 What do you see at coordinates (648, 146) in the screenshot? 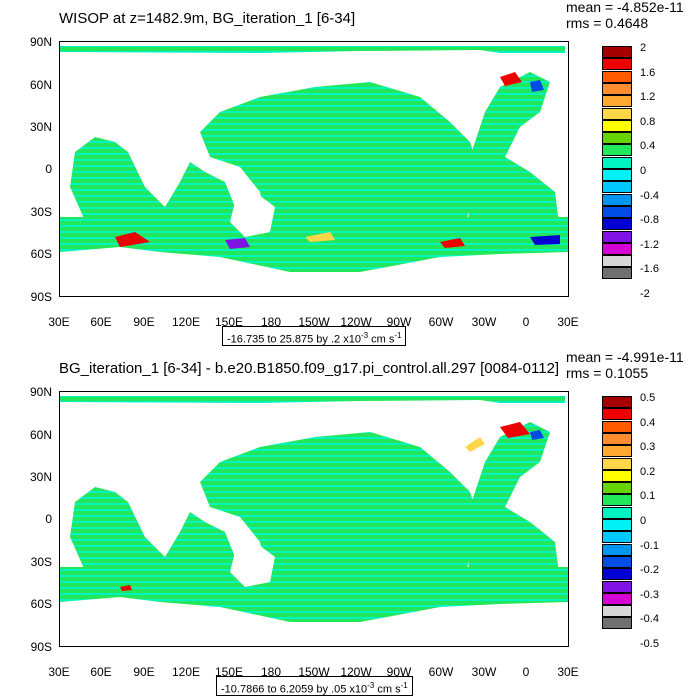
I see `colorbar-label: 0.4` at bounding box center [648, 146].